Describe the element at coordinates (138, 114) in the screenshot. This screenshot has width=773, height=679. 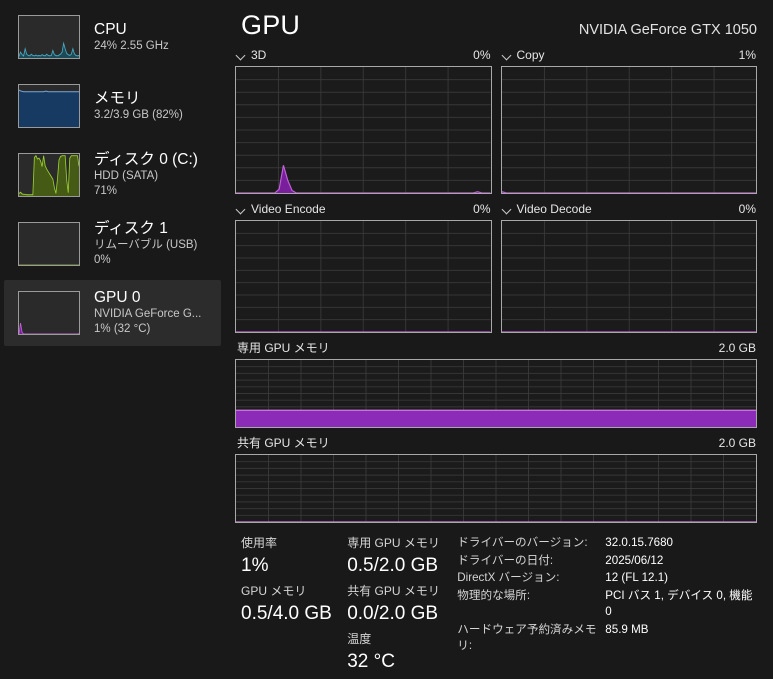
I see `sidebar-sub-memory: 3.2/3.9 GB (82%)` at that location.